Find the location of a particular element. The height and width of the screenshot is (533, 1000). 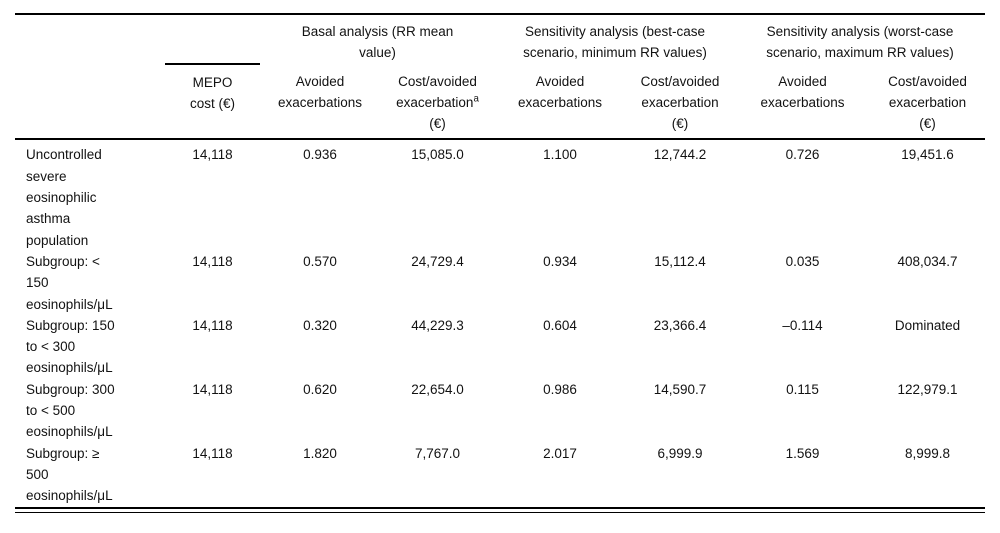

cell-basal-avoided: 1.820 is located at coordinates (320, 475).